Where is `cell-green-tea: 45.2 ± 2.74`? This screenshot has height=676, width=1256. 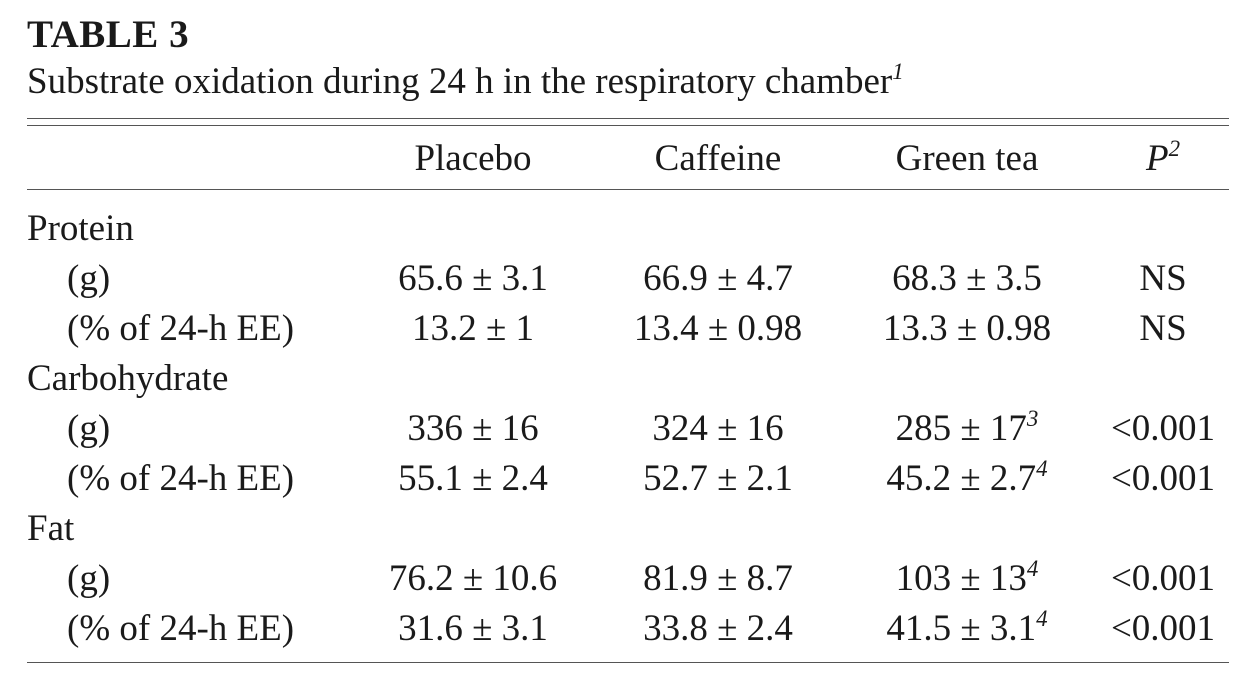
cell-green-tea: 45.2 ± 2.74 is located at coordinates (967, 479).